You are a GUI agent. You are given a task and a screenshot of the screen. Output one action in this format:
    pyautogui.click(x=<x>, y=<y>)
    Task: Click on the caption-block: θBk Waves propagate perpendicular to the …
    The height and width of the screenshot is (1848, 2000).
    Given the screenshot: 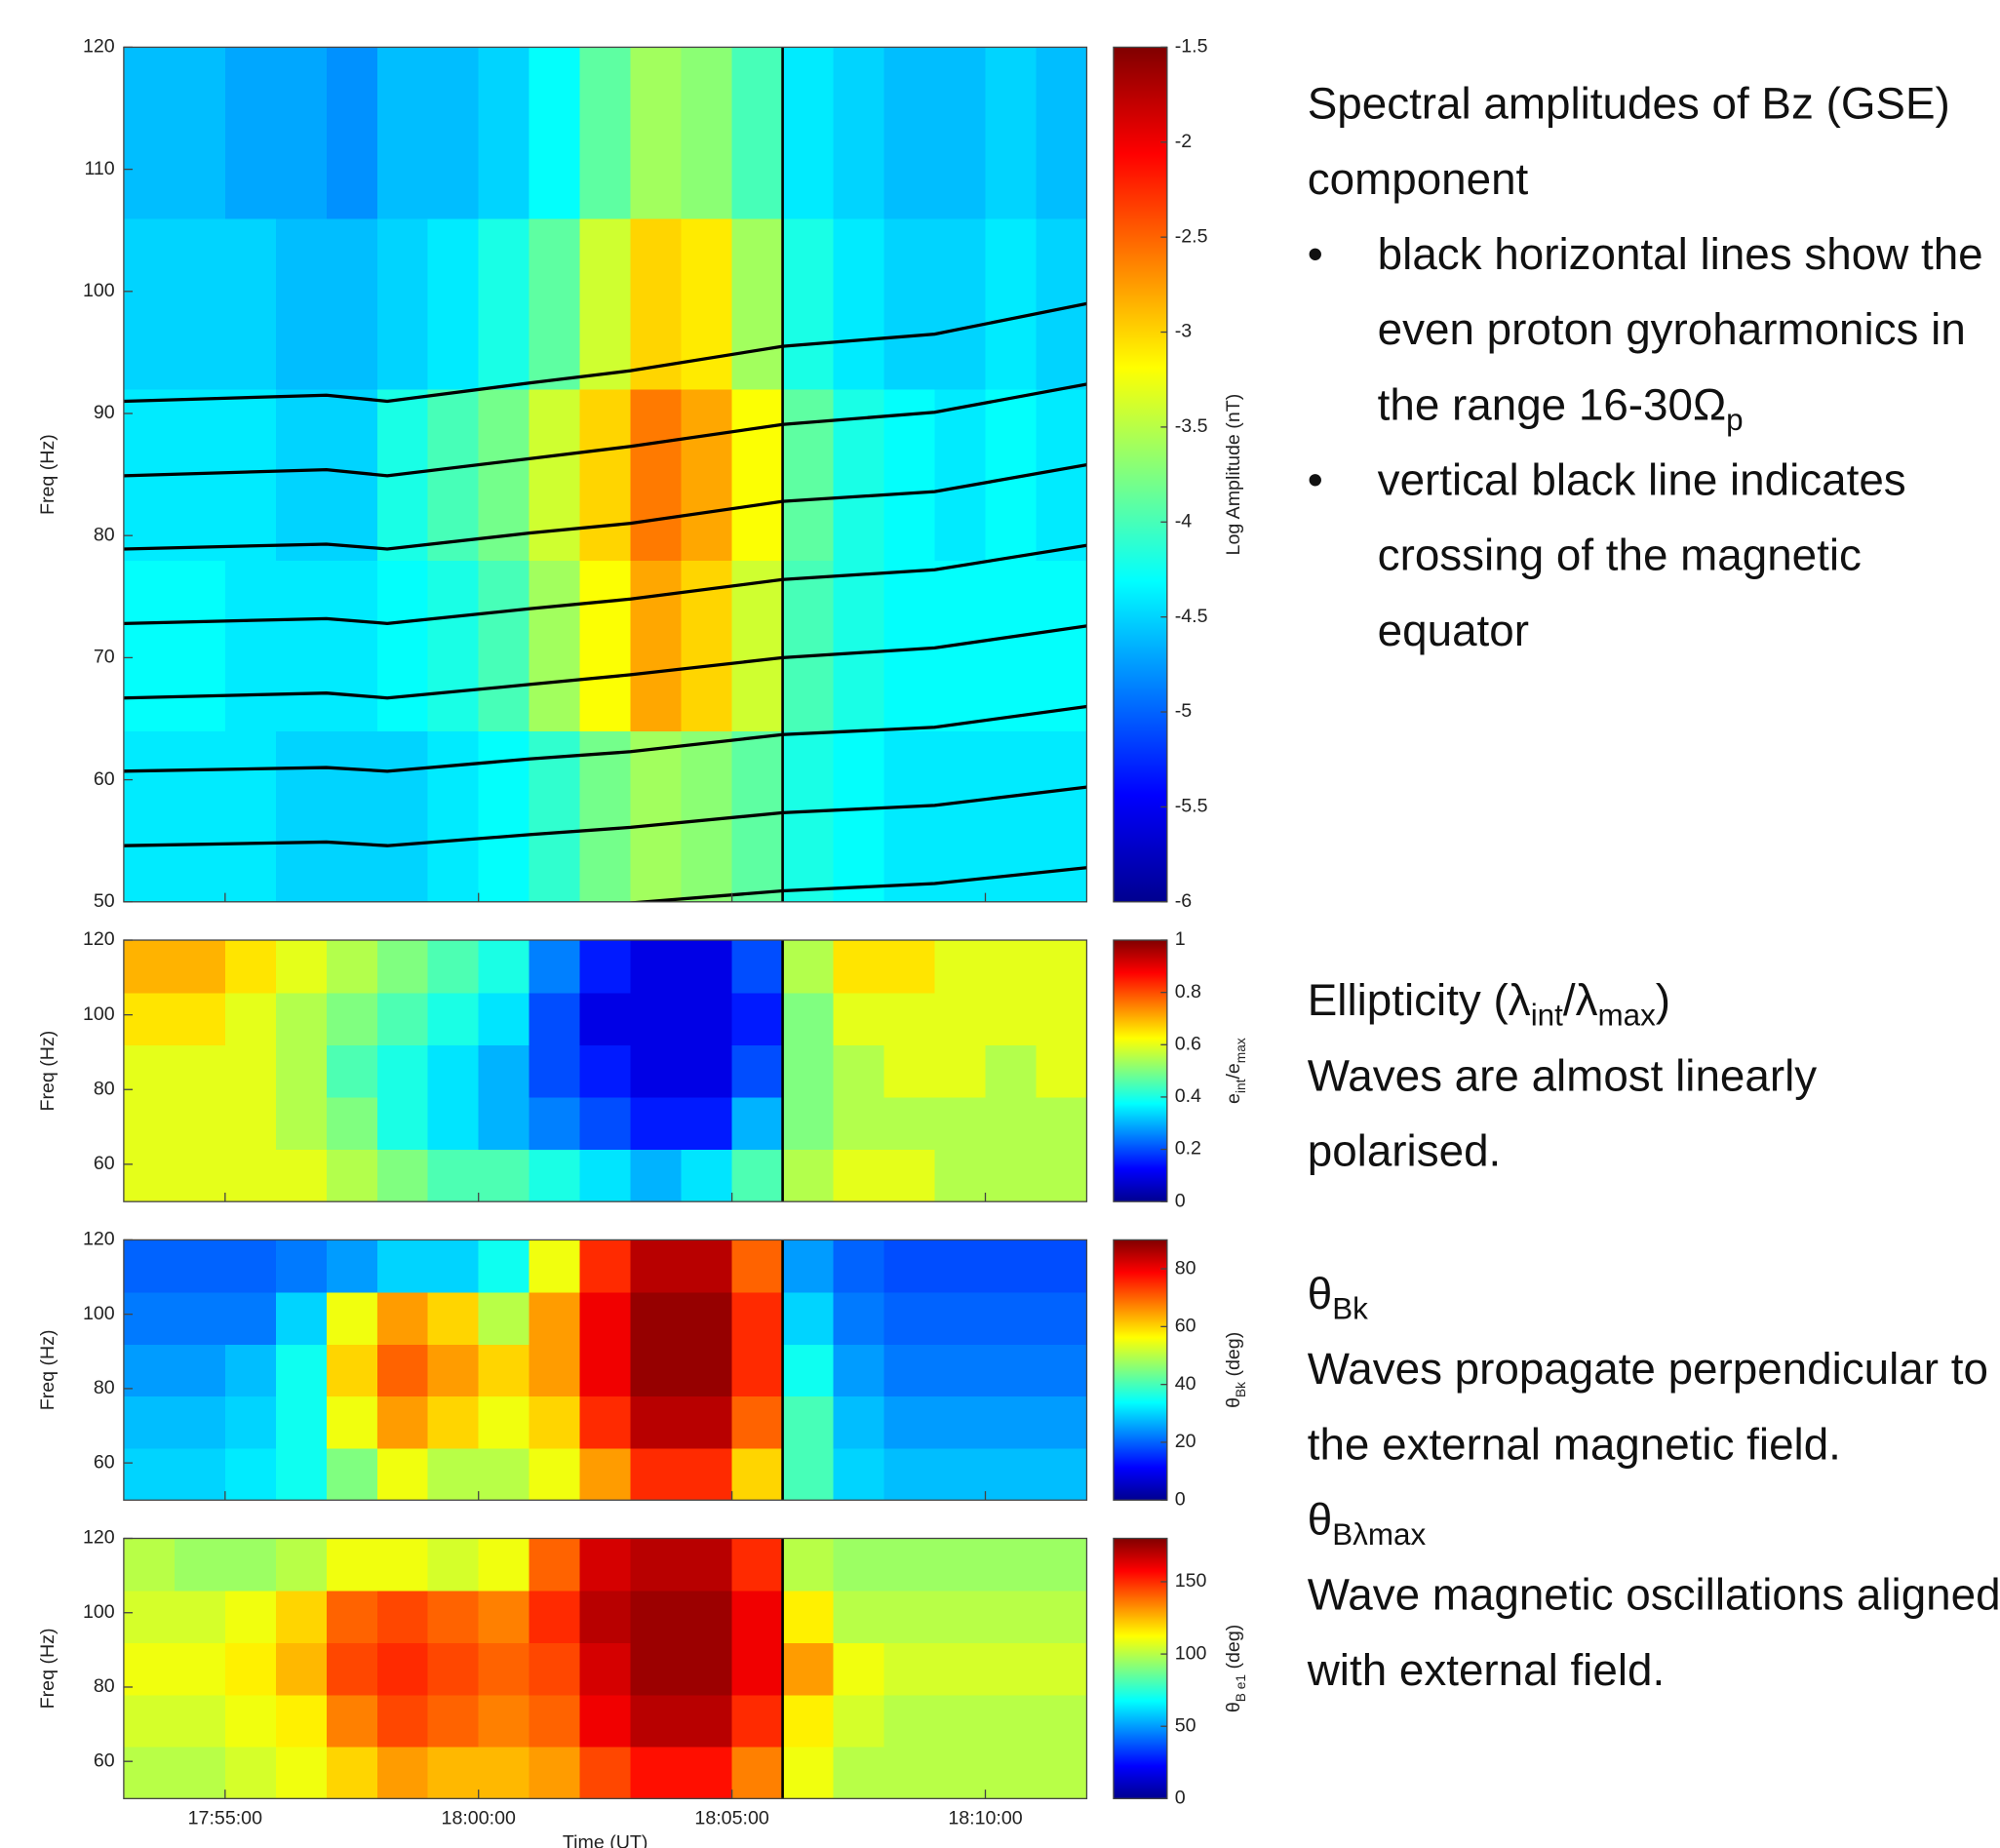 What is the action you would take?
    pyautogui.click(x=1654, y=1482)
    